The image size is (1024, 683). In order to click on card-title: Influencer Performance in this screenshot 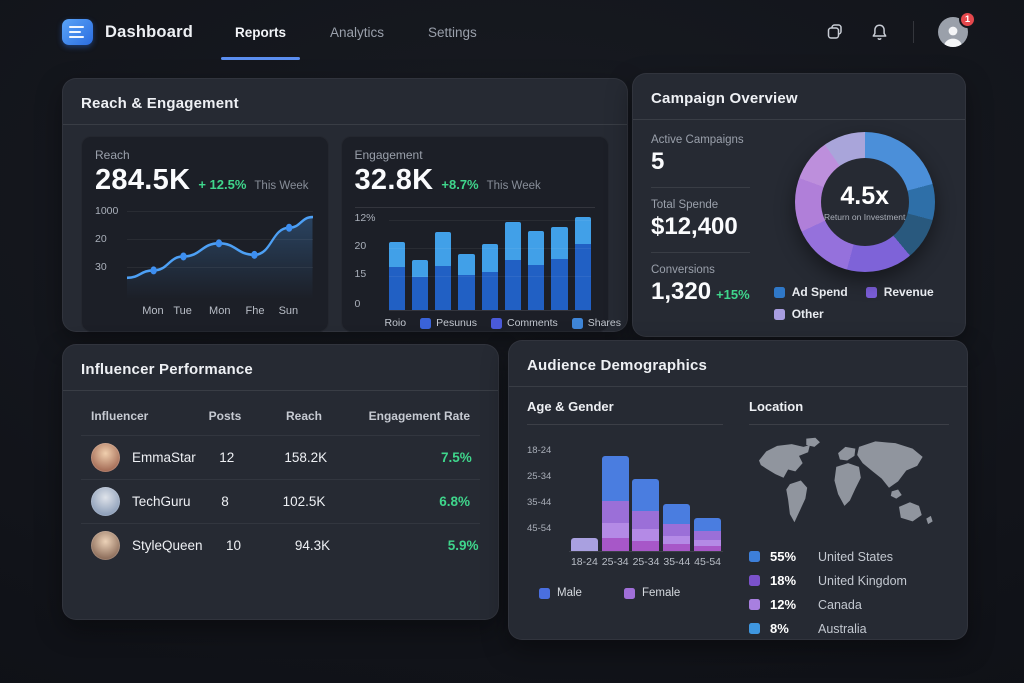, I will do `click(167, 369)`.